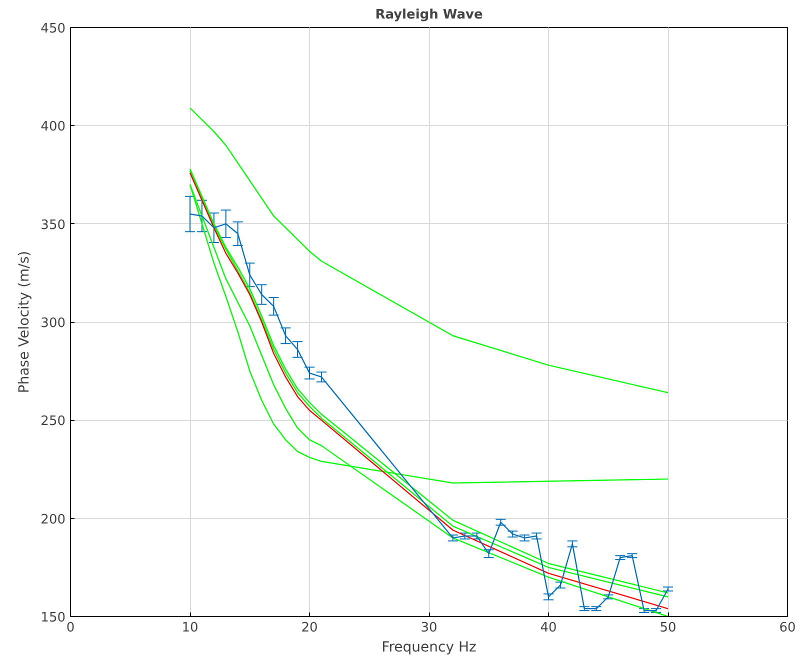  I want to click on y-tick-label: 200, so click(53, 520).